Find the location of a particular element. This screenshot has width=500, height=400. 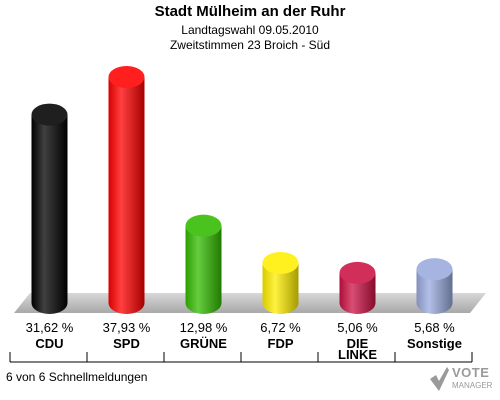

value-label-5: 5,06 % is located at coordinates (357, 327).